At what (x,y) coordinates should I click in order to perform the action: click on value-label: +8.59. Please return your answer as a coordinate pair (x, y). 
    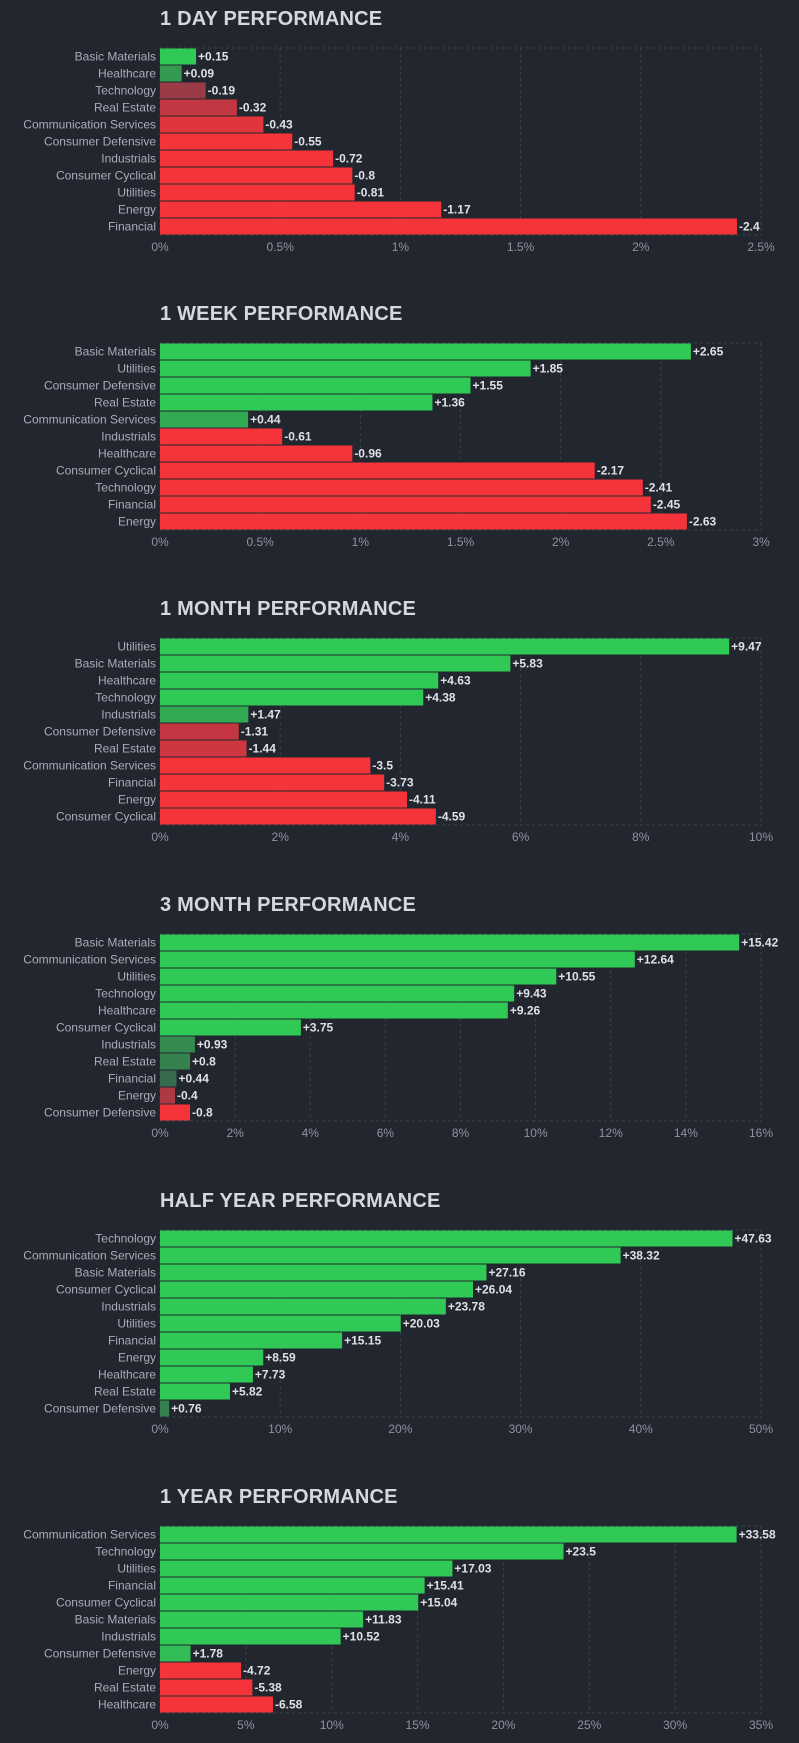
    Looking at the image, I should click on (280, 1358).